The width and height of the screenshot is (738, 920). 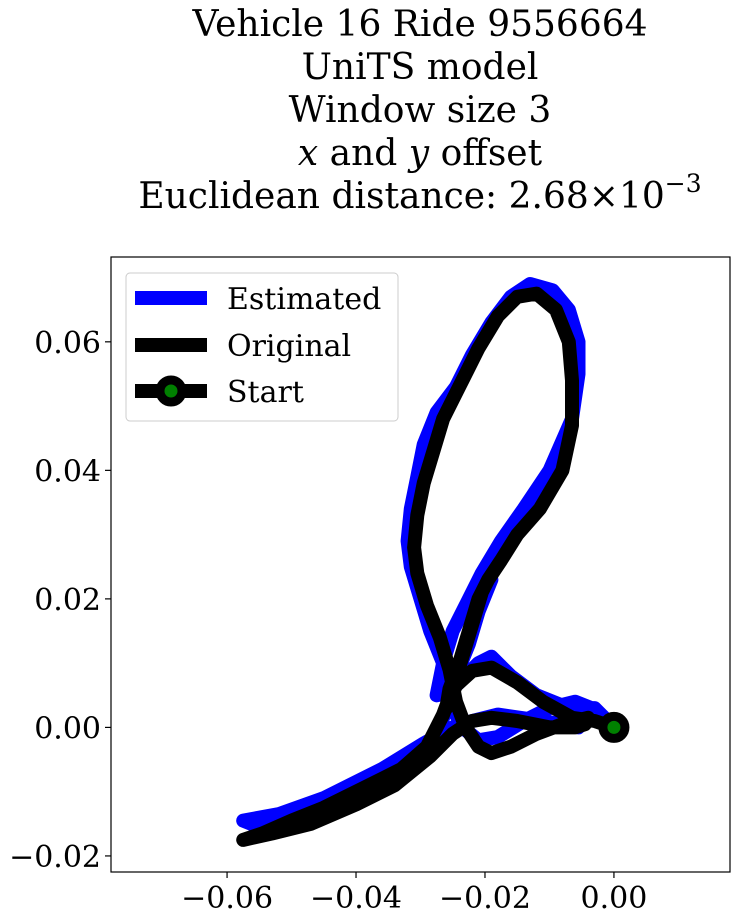 I want to click on y-tick-label: 0.00, so click(x=67, y=728).